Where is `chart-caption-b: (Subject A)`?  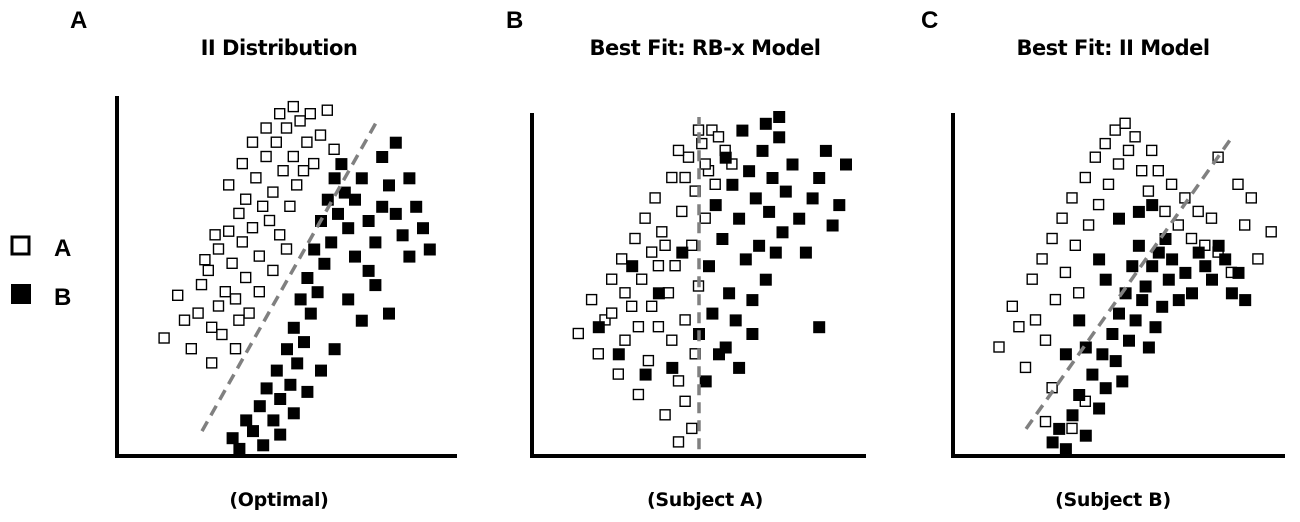
chart-caption-b: (Subject A) is located at coordinates (705, 500).